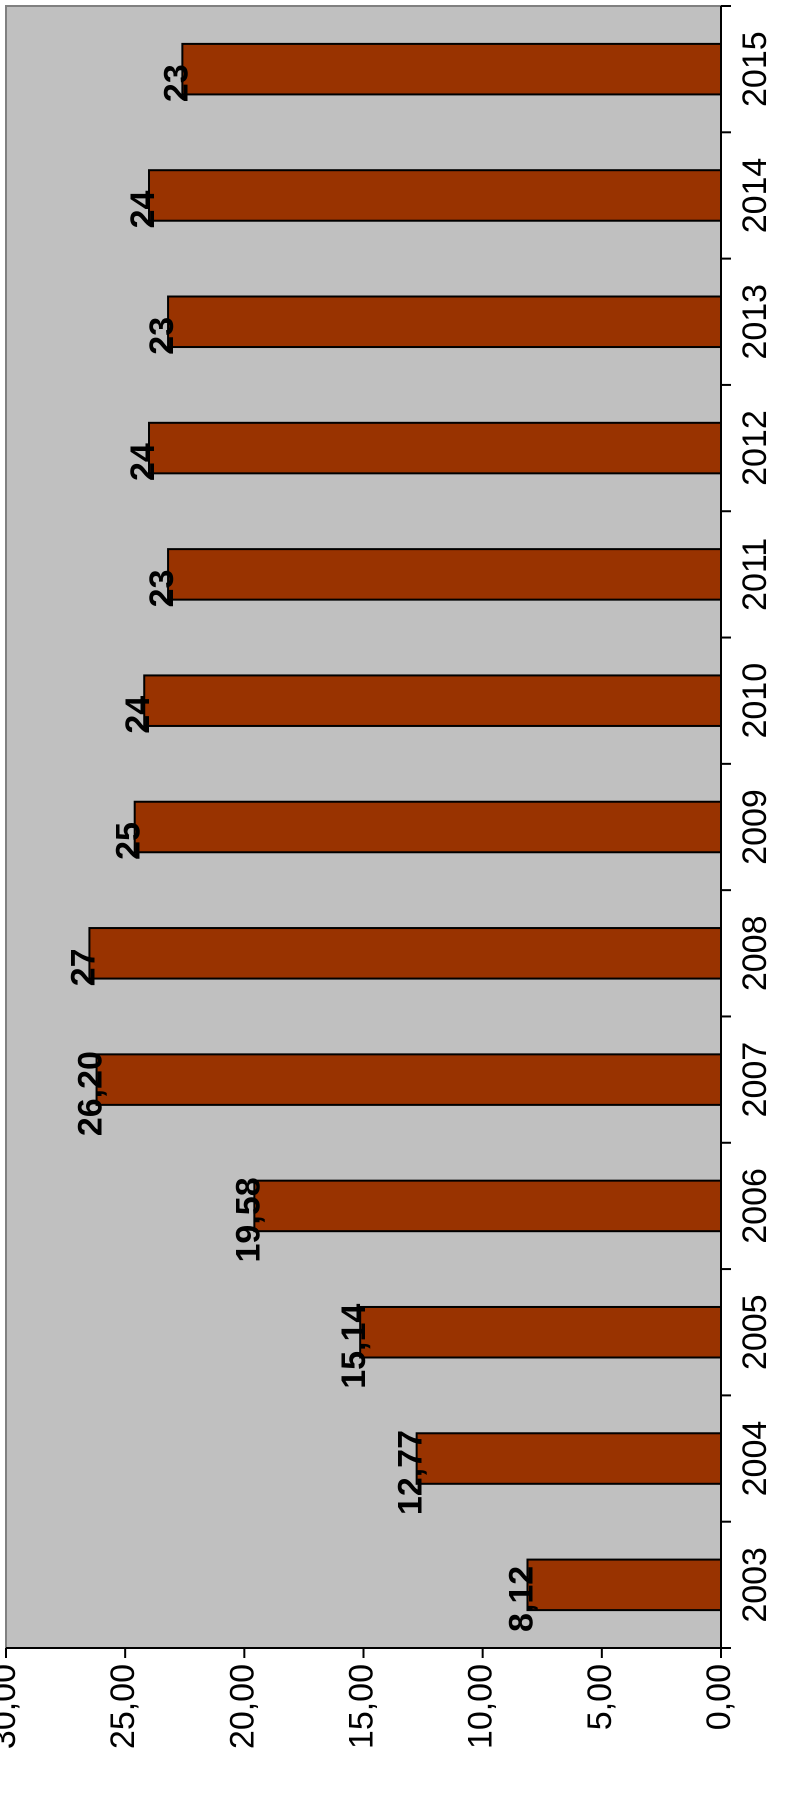  I want to click on x-tick-label: 2015, so click(755, 69).